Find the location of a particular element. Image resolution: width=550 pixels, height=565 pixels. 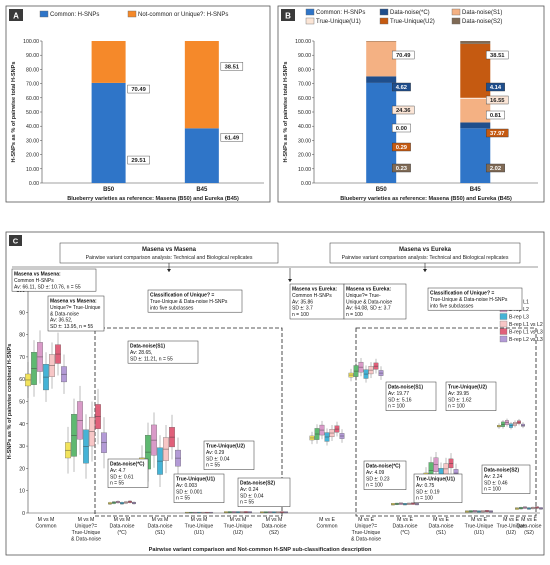

annotation-text: Masena vs Eureka: is located at coordinates (368, 290).